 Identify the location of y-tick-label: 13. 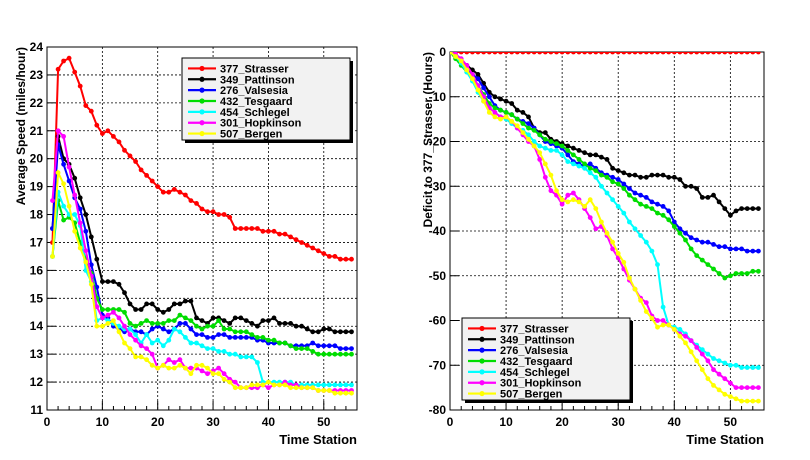
(37, 354).